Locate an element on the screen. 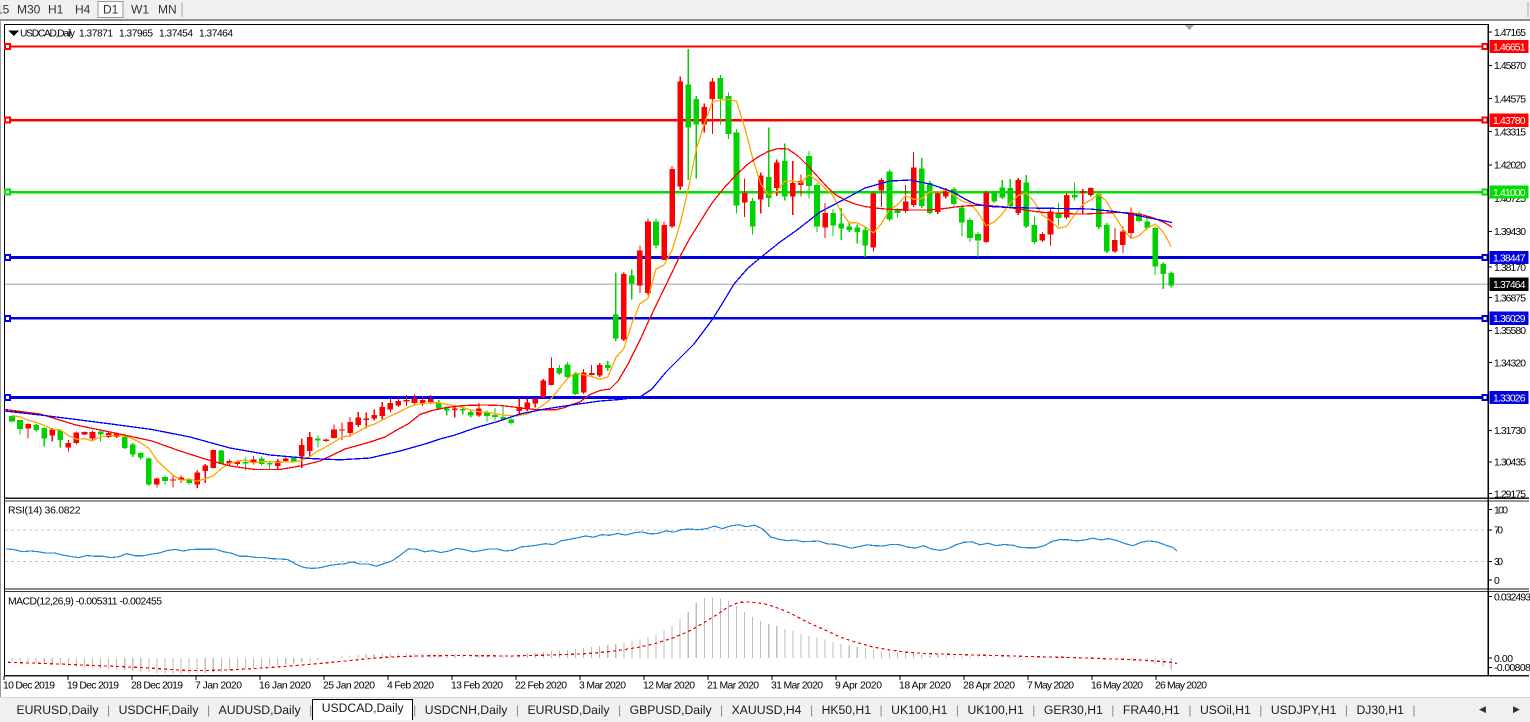  svg-text: 4 Feb 2020 is located at coordinates (410, 686).